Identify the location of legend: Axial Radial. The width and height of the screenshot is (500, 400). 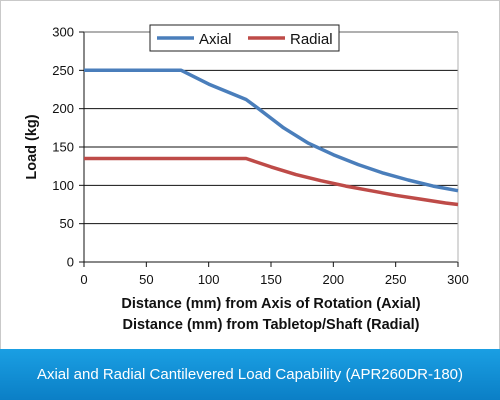
(244, 38).